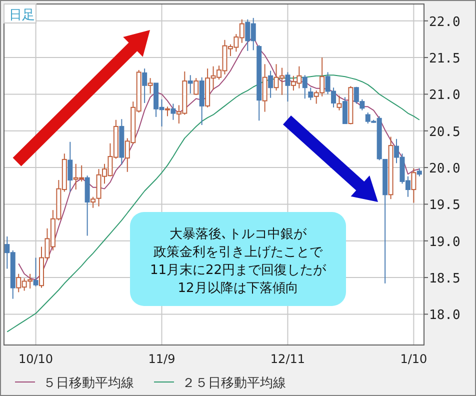 Image resolution: width=476 pixels, height=396 pixels. What do you see at coordinates (238, 288) in the screenshot?
I see `annotation: 12月以降は下落傾向` at bounding box center [238, 288].